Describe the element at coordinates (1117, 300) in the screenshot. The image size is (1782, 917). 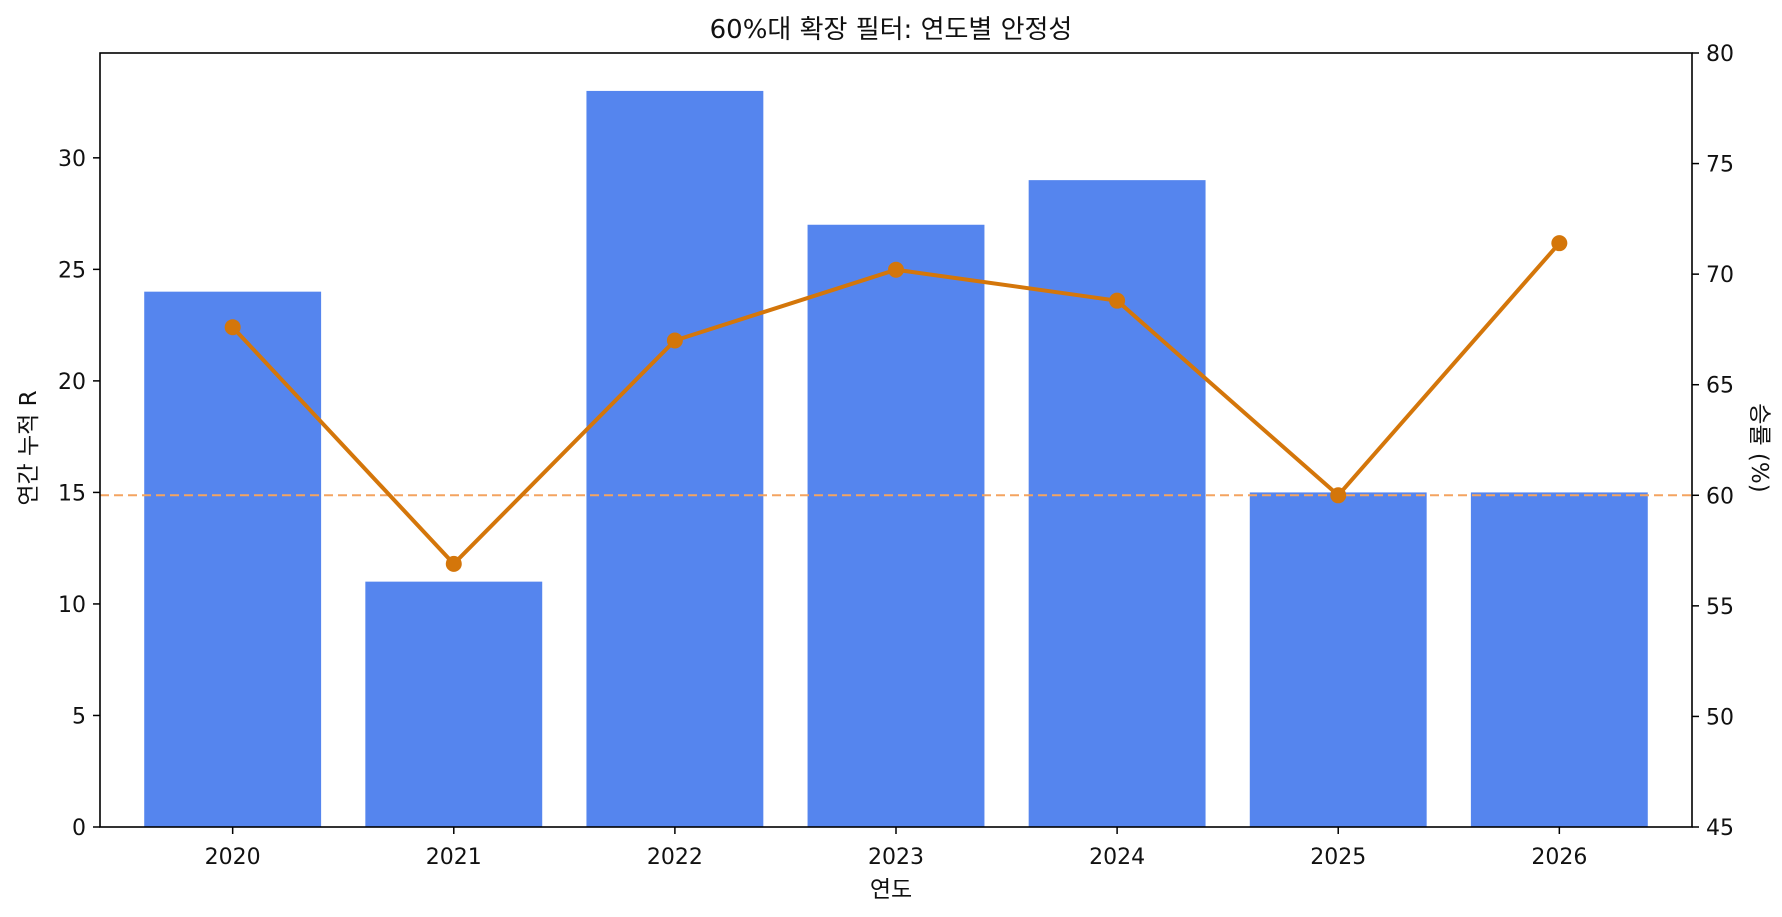
I see `winrate-point-2024` at that location.